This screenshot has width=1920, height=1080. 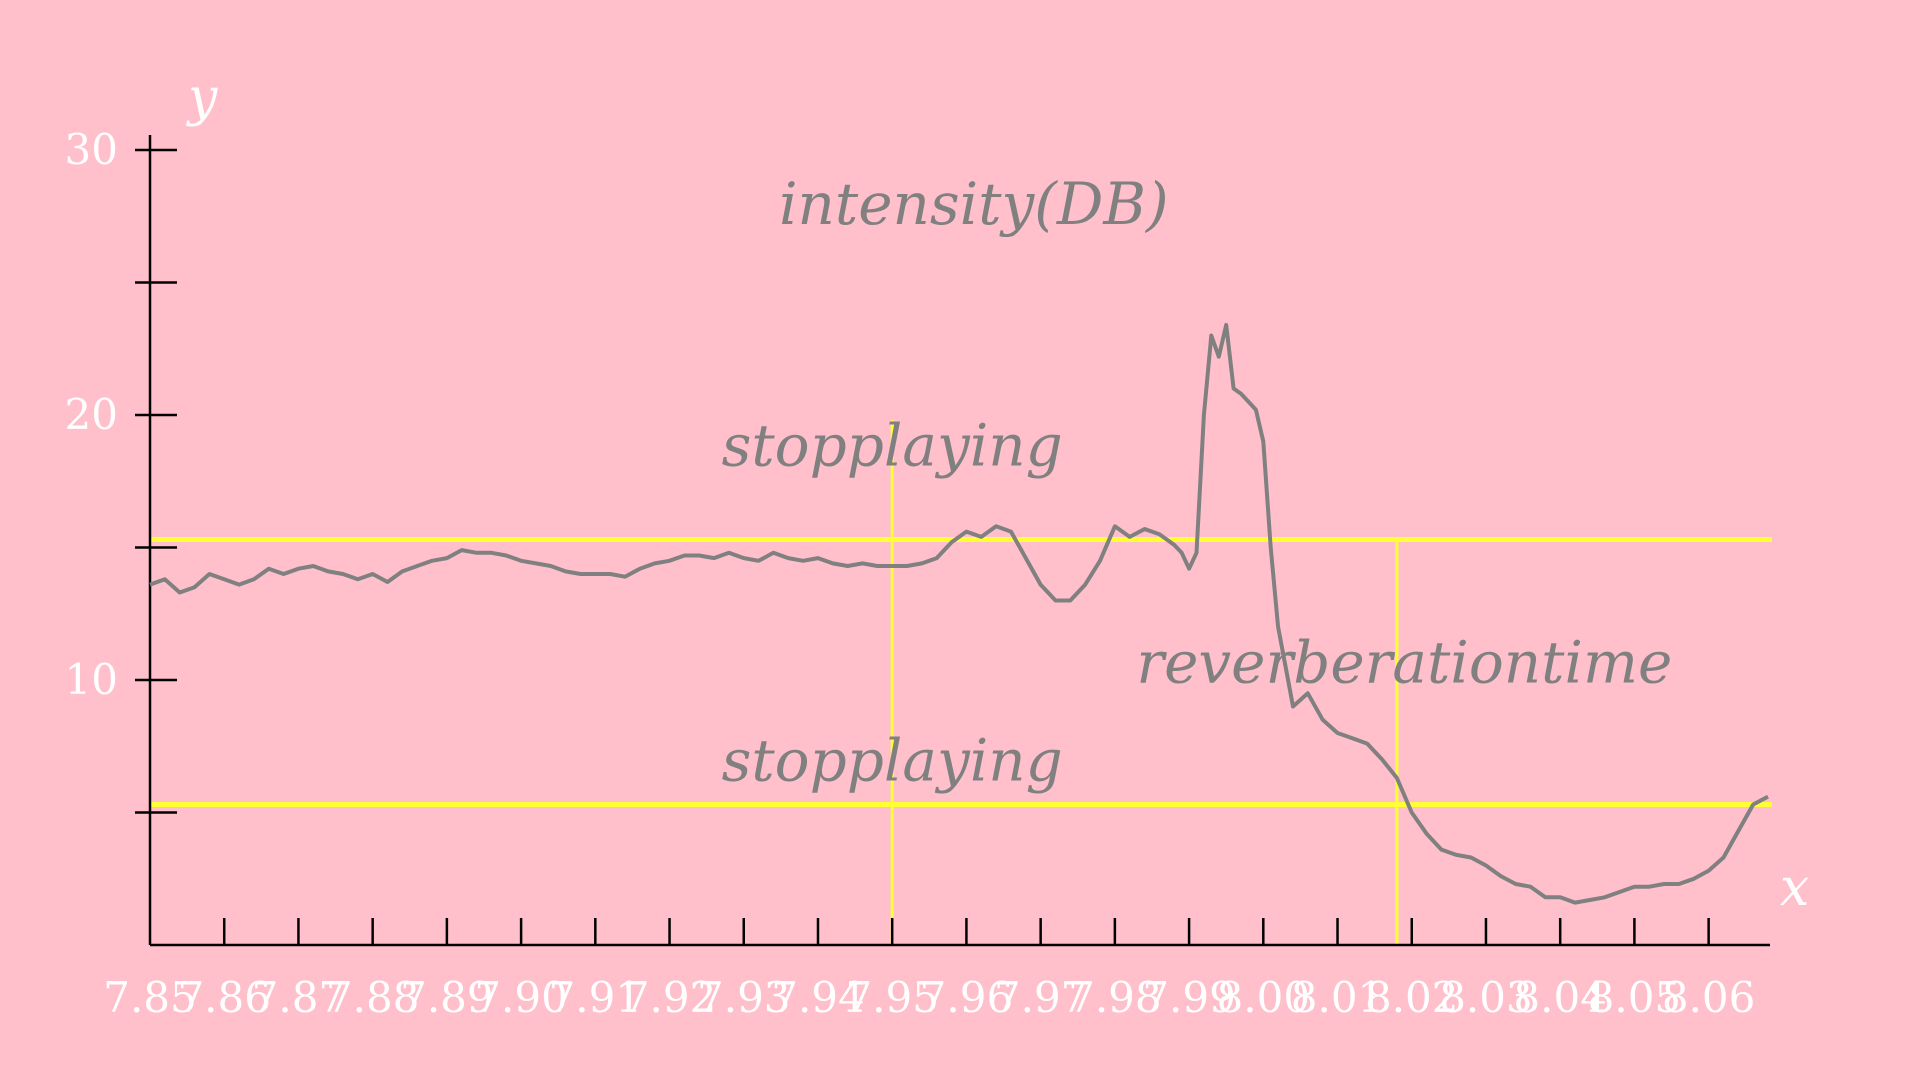 What do you see at coordinates (1041, 997) in the screenshot?
I see `x-tick-label-12: 7.97` at bounding box center [1041, 997].